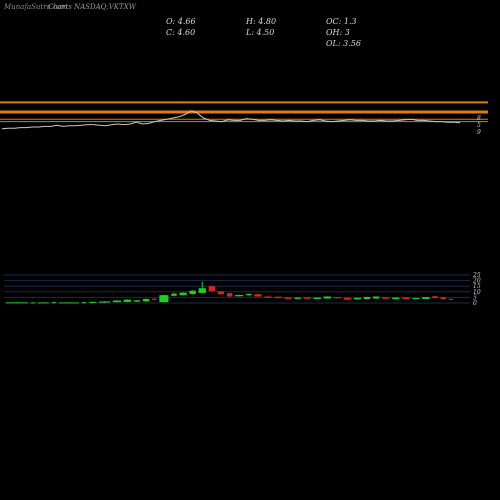 The image size is (500, 500). I want to click on close-value: C: 4.60, so click(181, 32).